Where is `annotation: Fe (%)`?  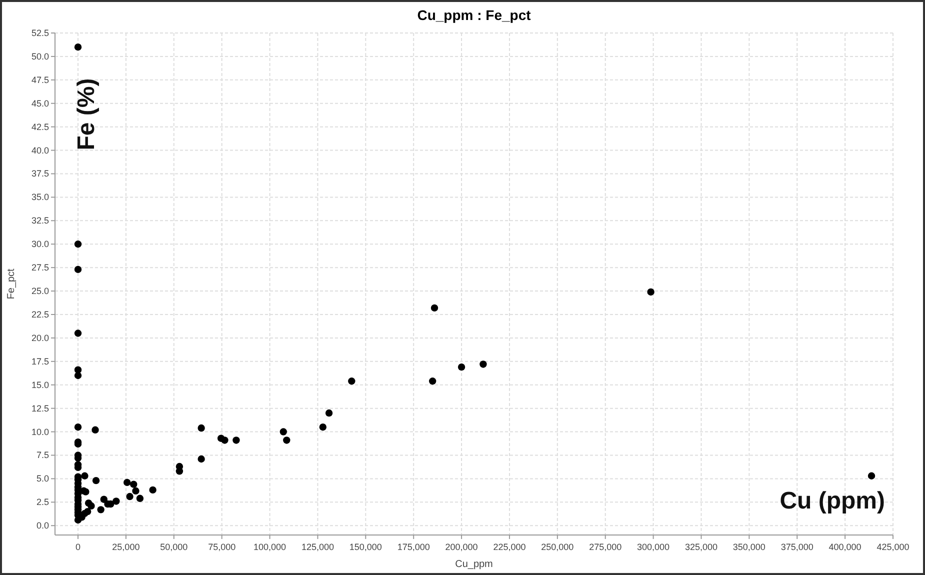 annotation: Fe (%) is located at coordinates (86, 114).